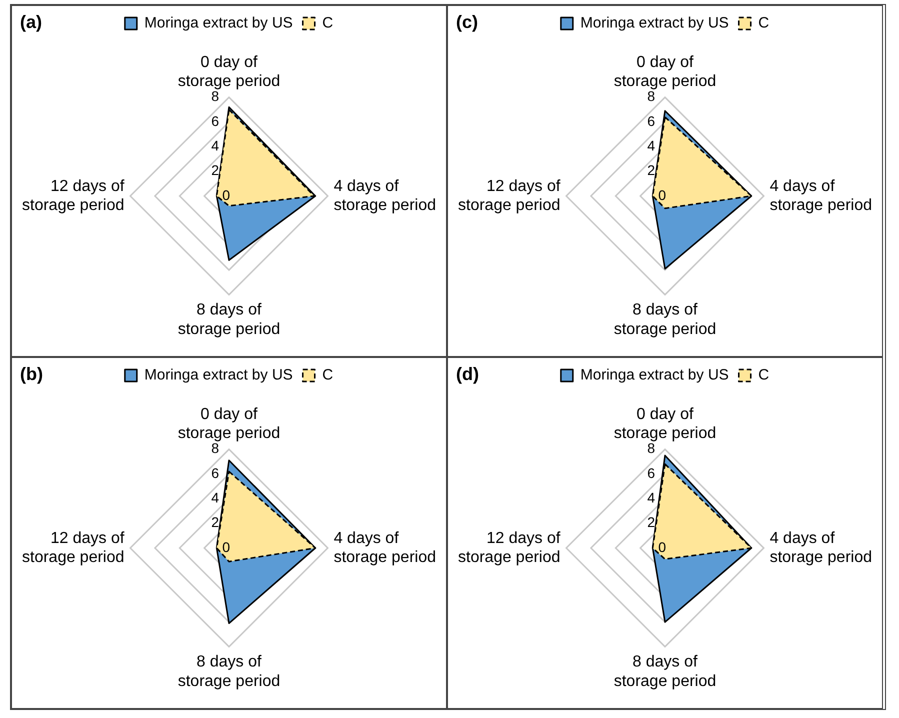  What do you see at coordinates (31, 22) in the screenshot?
I see `chart-title: (a)` at bounding box center [31, 22].